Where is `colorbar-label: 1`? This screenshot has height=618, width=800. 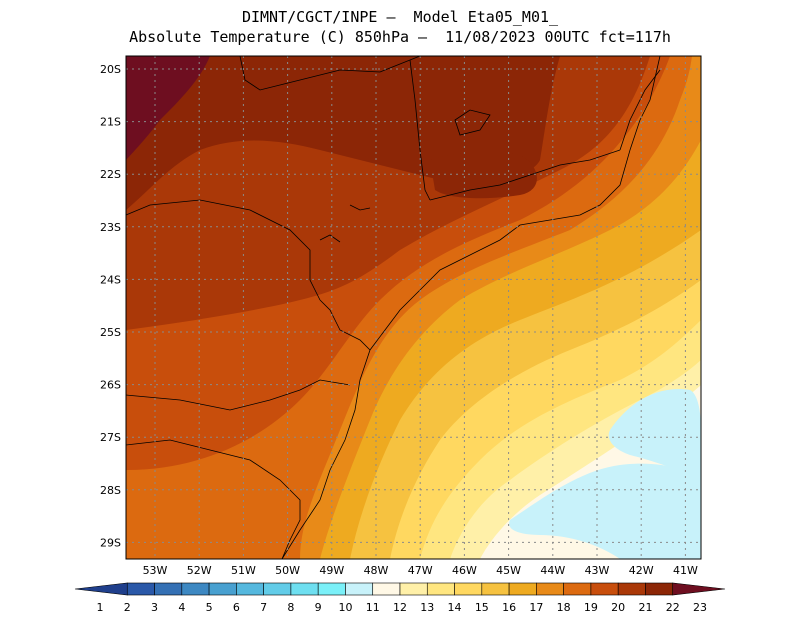
colorbar-label: 1 is located at coordinates (100, 607).